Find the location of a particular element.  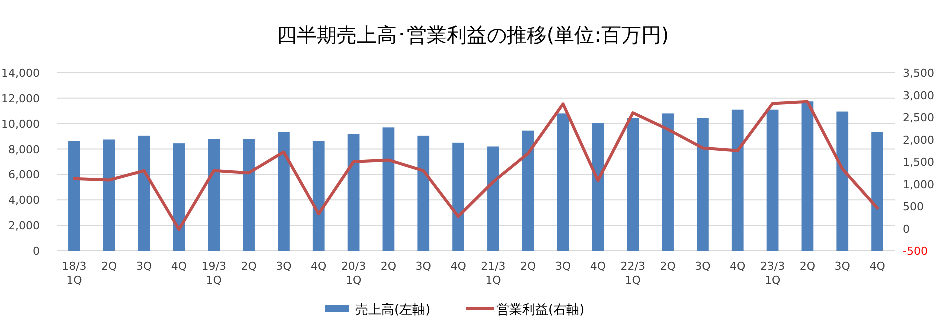

legend-label: 売上高(左軸) is located at coordinates (393, 310).